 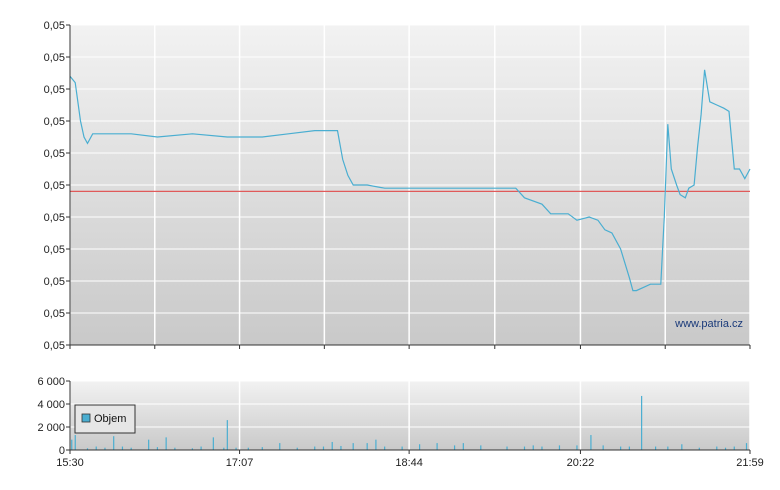 I want to click on volume-y-ticks: 0 2 000 4 000 6 000, so click(x=53, y=416).